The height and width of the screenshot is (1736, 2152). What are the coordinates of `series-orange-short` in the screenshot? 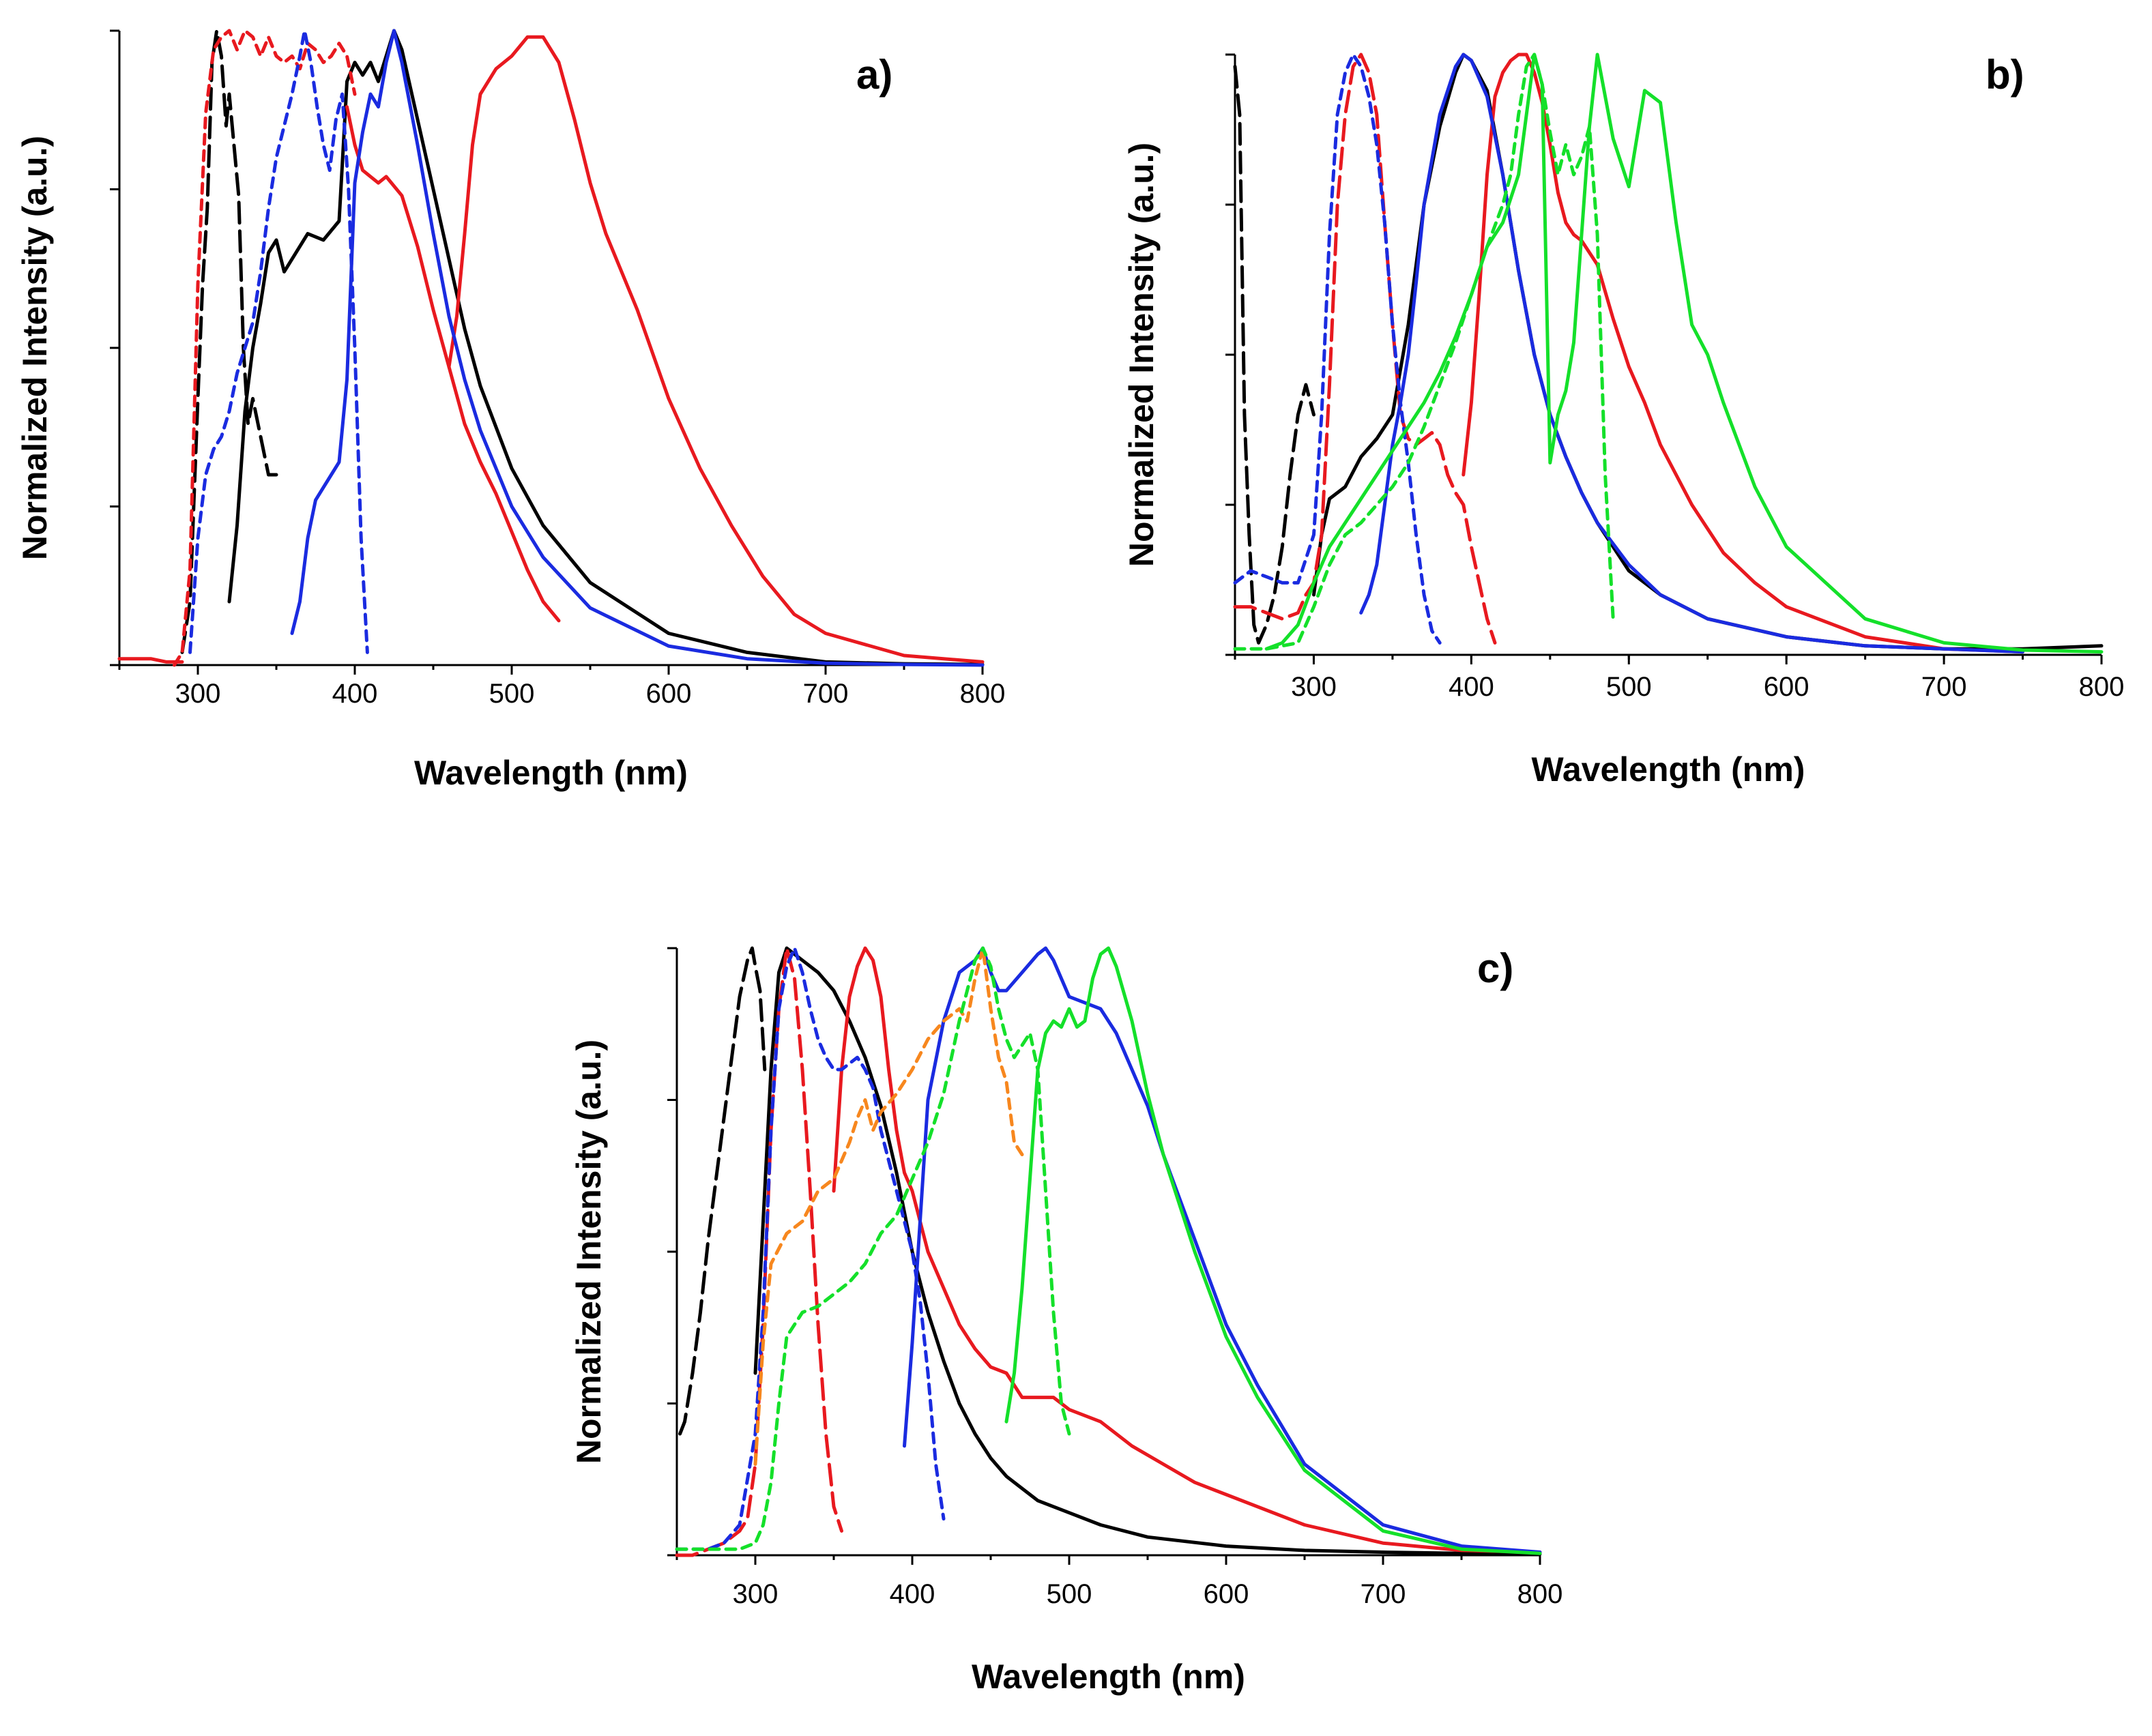 It's located at (888, 1206).